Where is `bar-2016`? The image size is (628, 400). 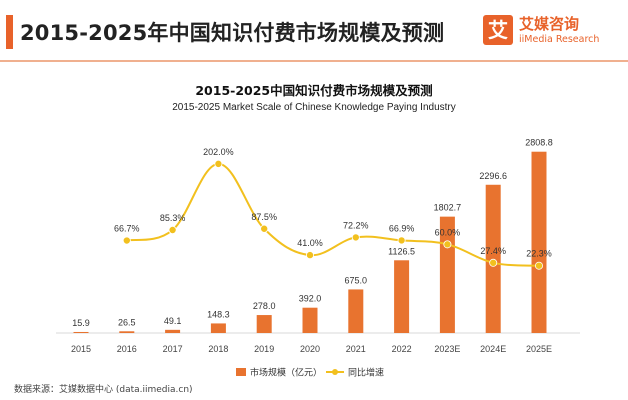 bar-2016 is located at coordinates (127, 332).